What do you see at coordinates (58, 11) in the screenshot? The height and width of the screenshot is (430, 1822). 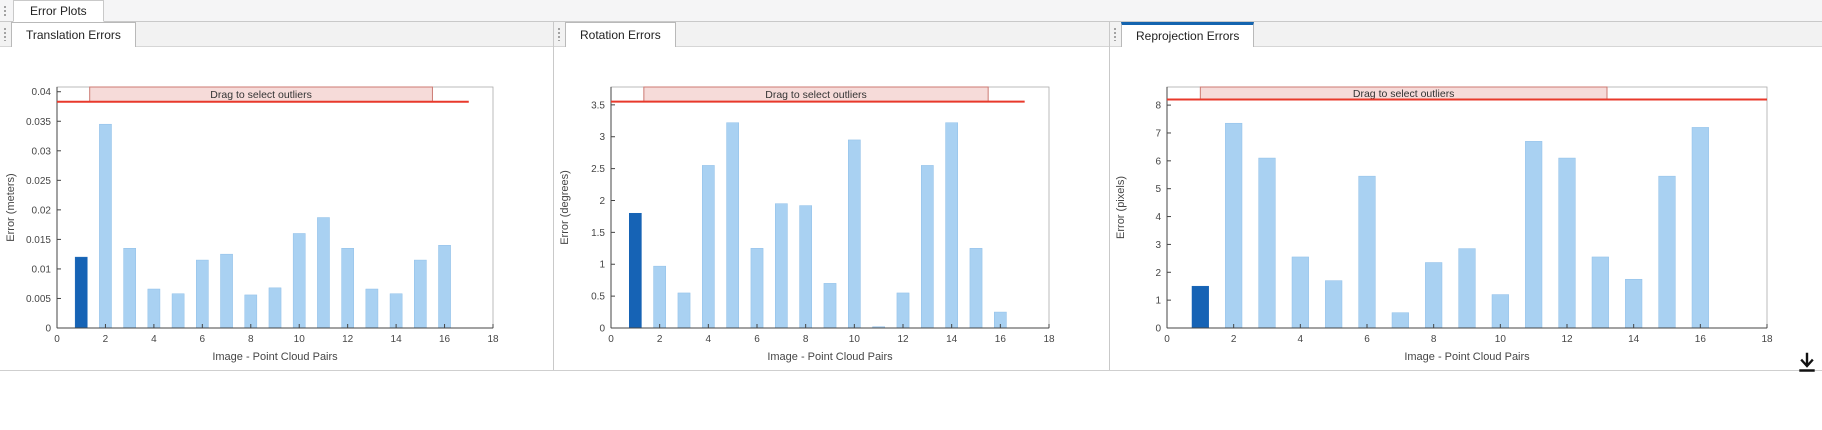 I see `tab-error-plots: Error Plots` at bounding box center [58, 11].